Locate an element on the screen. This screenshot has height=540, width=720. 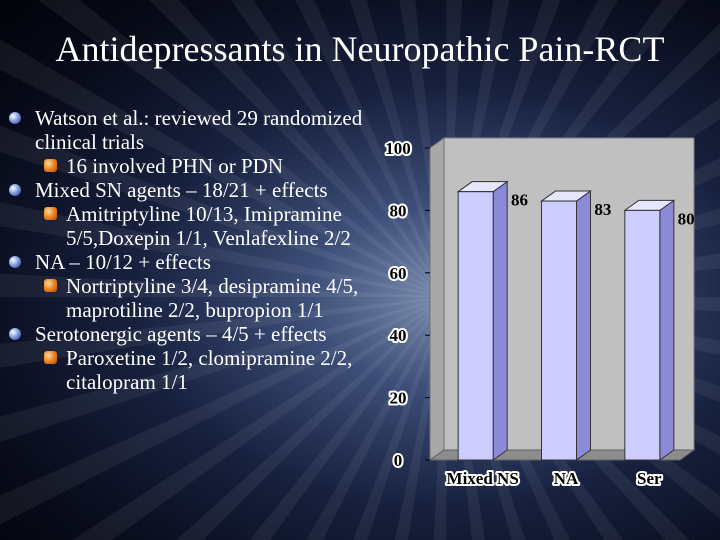
category-label: Mixed NS is located at coordinates (483, 478).